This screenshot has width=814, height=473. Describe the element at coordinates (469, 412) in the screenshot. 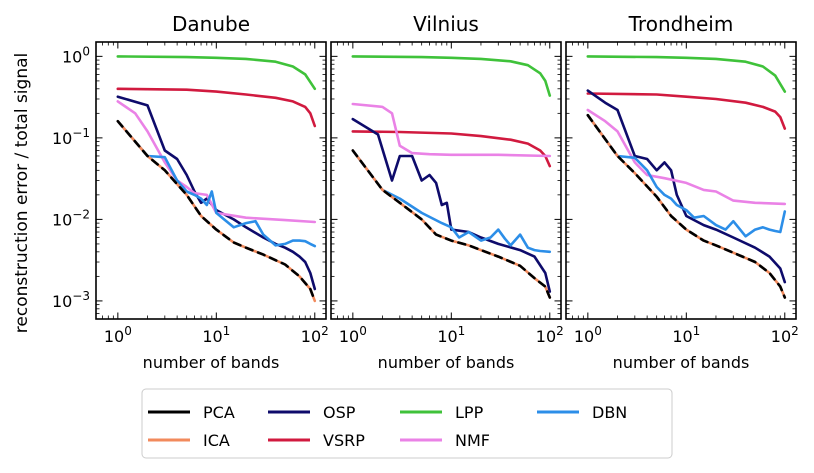

I see `legend-label: LPP` at that location.